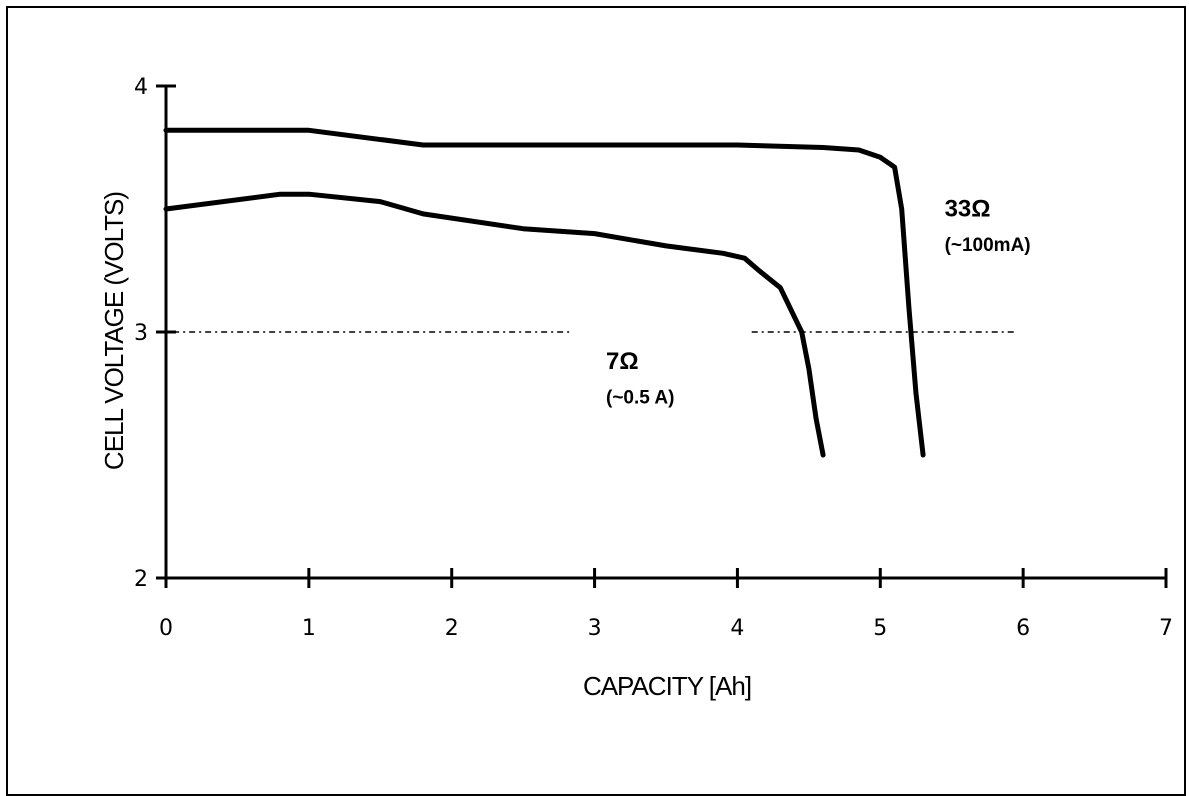 The width and height of the screenshot is (1189, 796). I want to click on x-tick-label: 0, so click(166, 628).